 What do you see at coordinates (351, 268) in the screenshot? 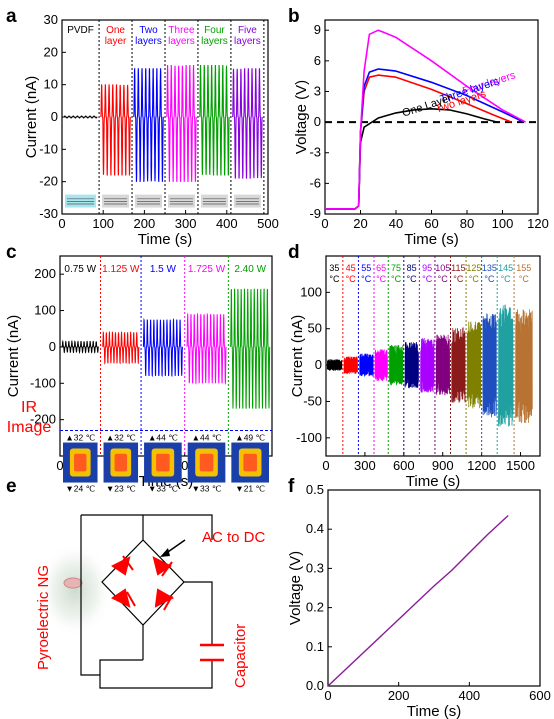
I see `segment-label: 45` at bounding box center [351, 268].